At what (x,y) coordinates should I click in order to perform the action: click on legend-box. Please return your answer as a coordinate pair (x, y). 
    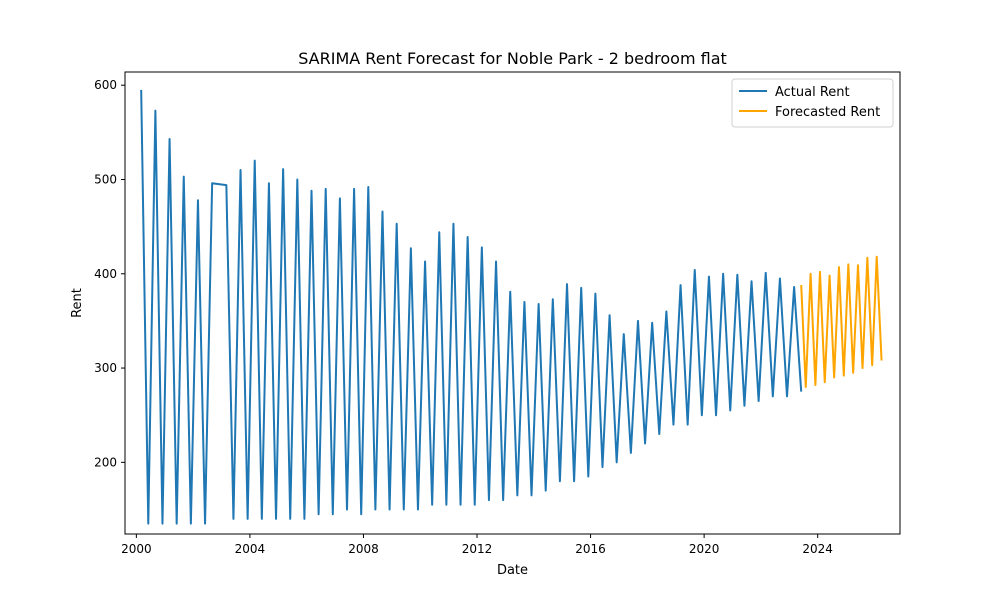
    Looking at the image, I should click on (812, 103).